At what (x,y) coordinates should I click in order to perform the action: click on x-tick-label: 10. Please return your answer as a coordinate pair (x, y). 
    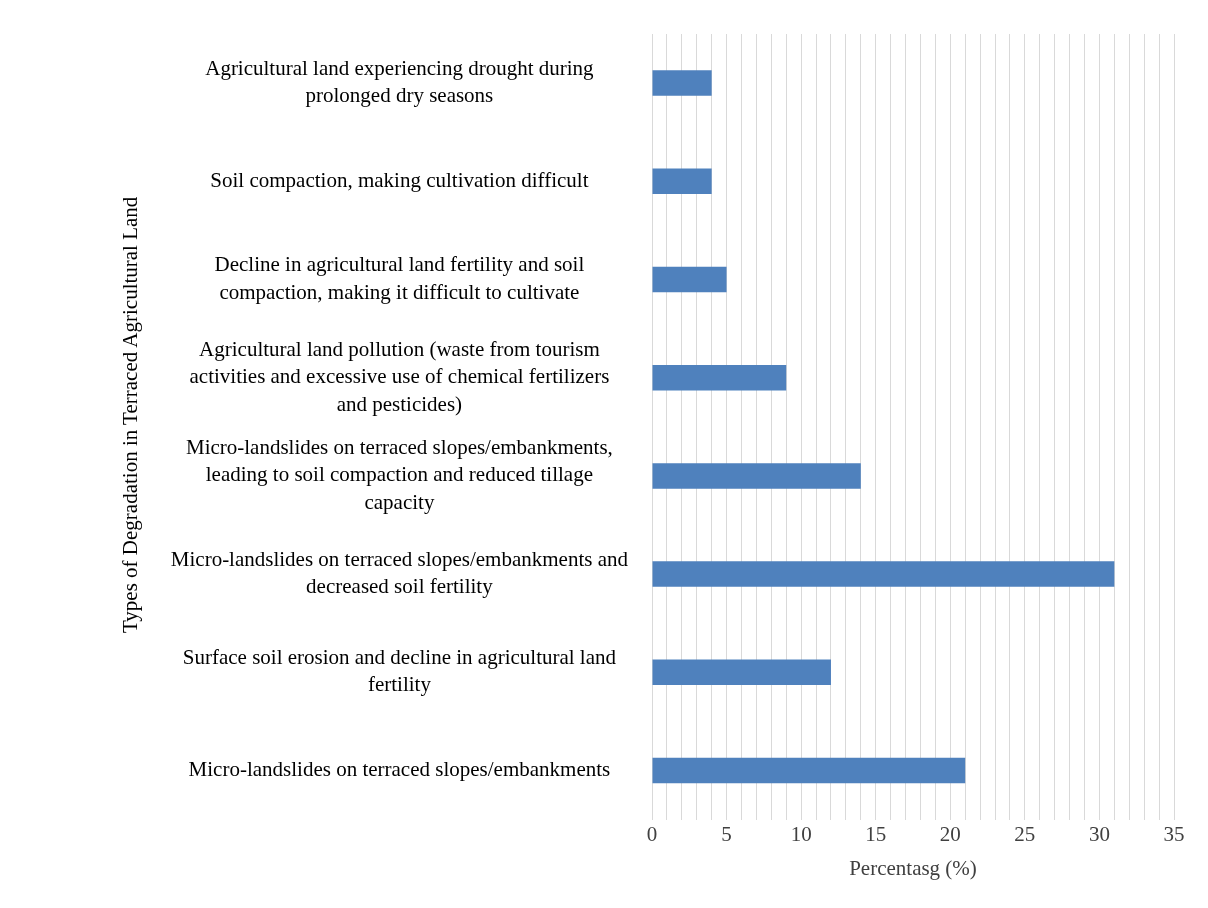
    Looking at the image, I should click on (801, 833).